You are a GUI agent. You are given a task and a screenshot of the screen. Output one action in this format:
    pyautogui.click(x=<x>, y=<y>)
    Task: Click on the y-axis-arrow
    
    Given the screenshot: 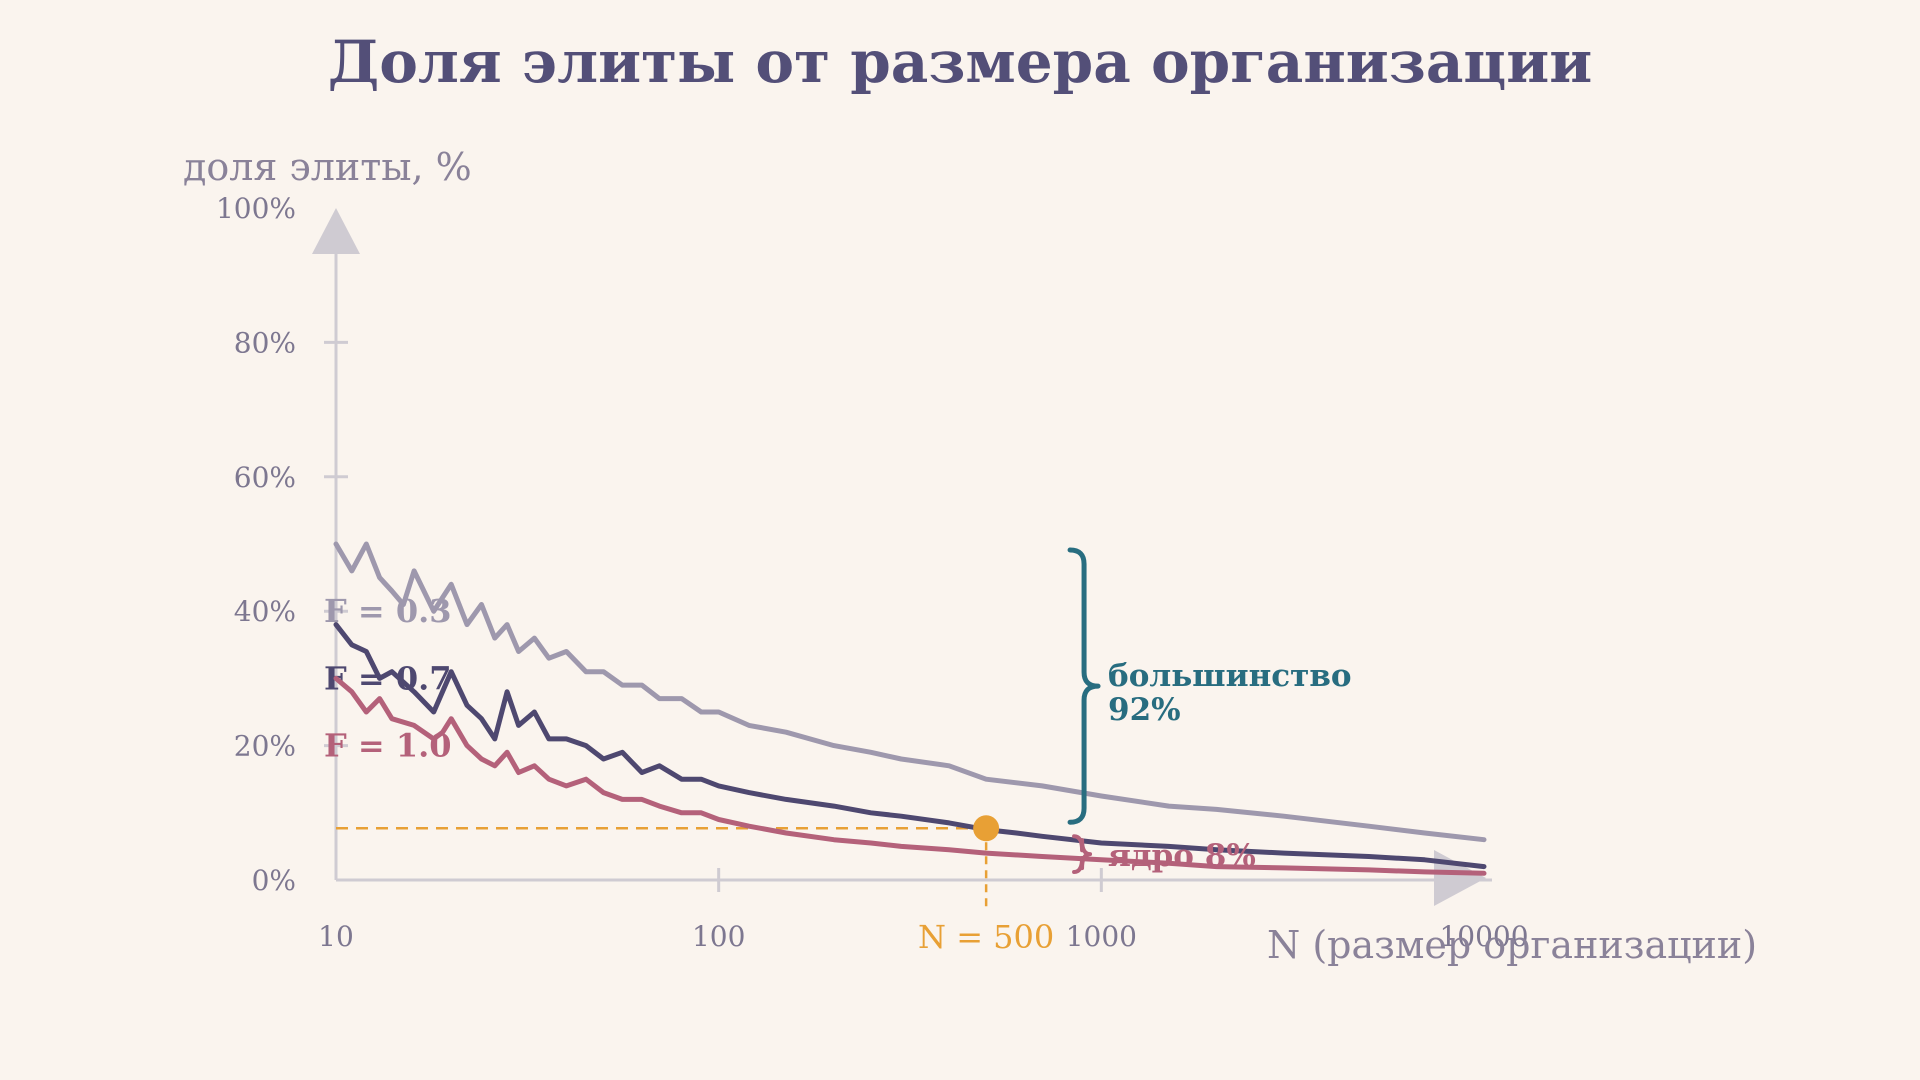 What is the action you would take?
    pyautogui.click(x=336, y=231)
    